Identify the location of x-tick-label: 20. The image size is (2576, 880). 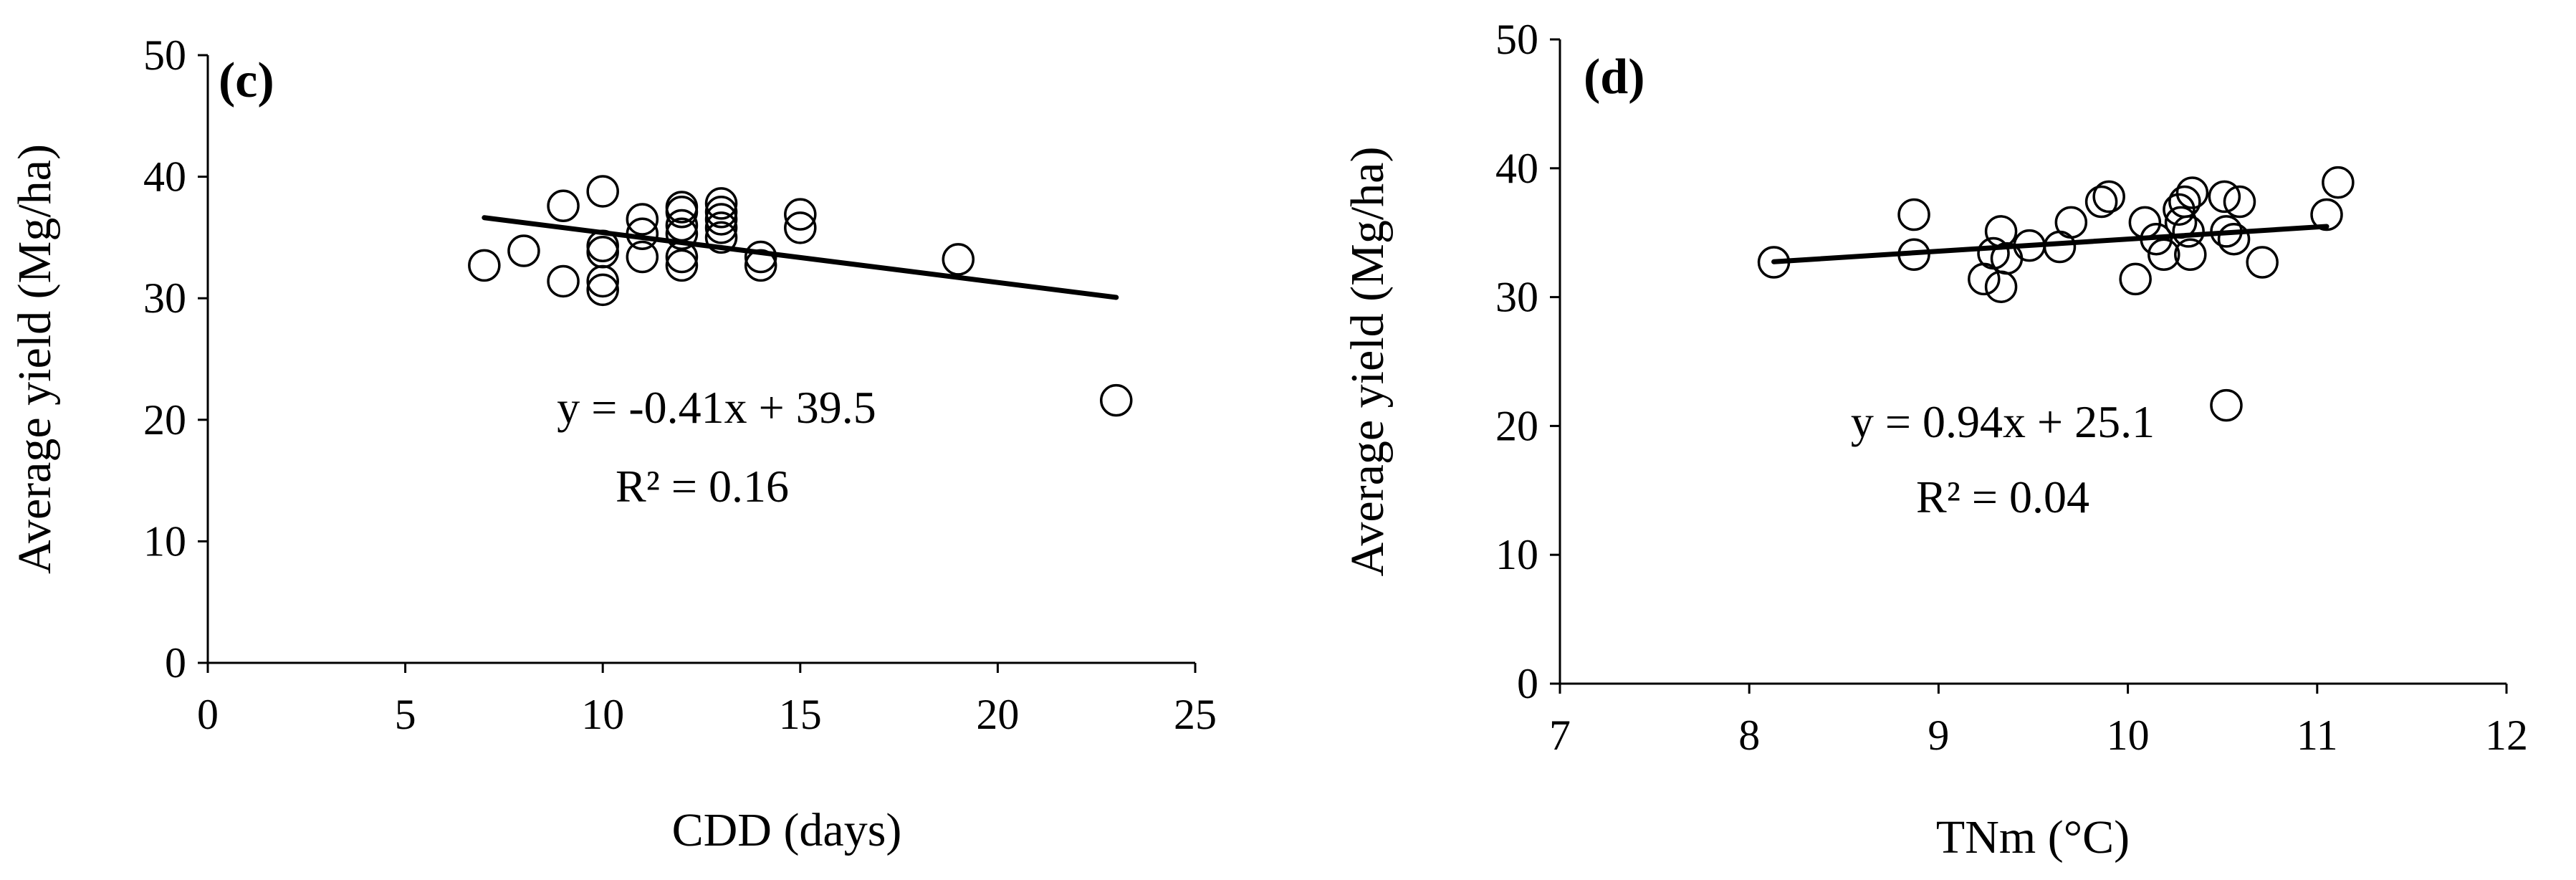
(998, 714).